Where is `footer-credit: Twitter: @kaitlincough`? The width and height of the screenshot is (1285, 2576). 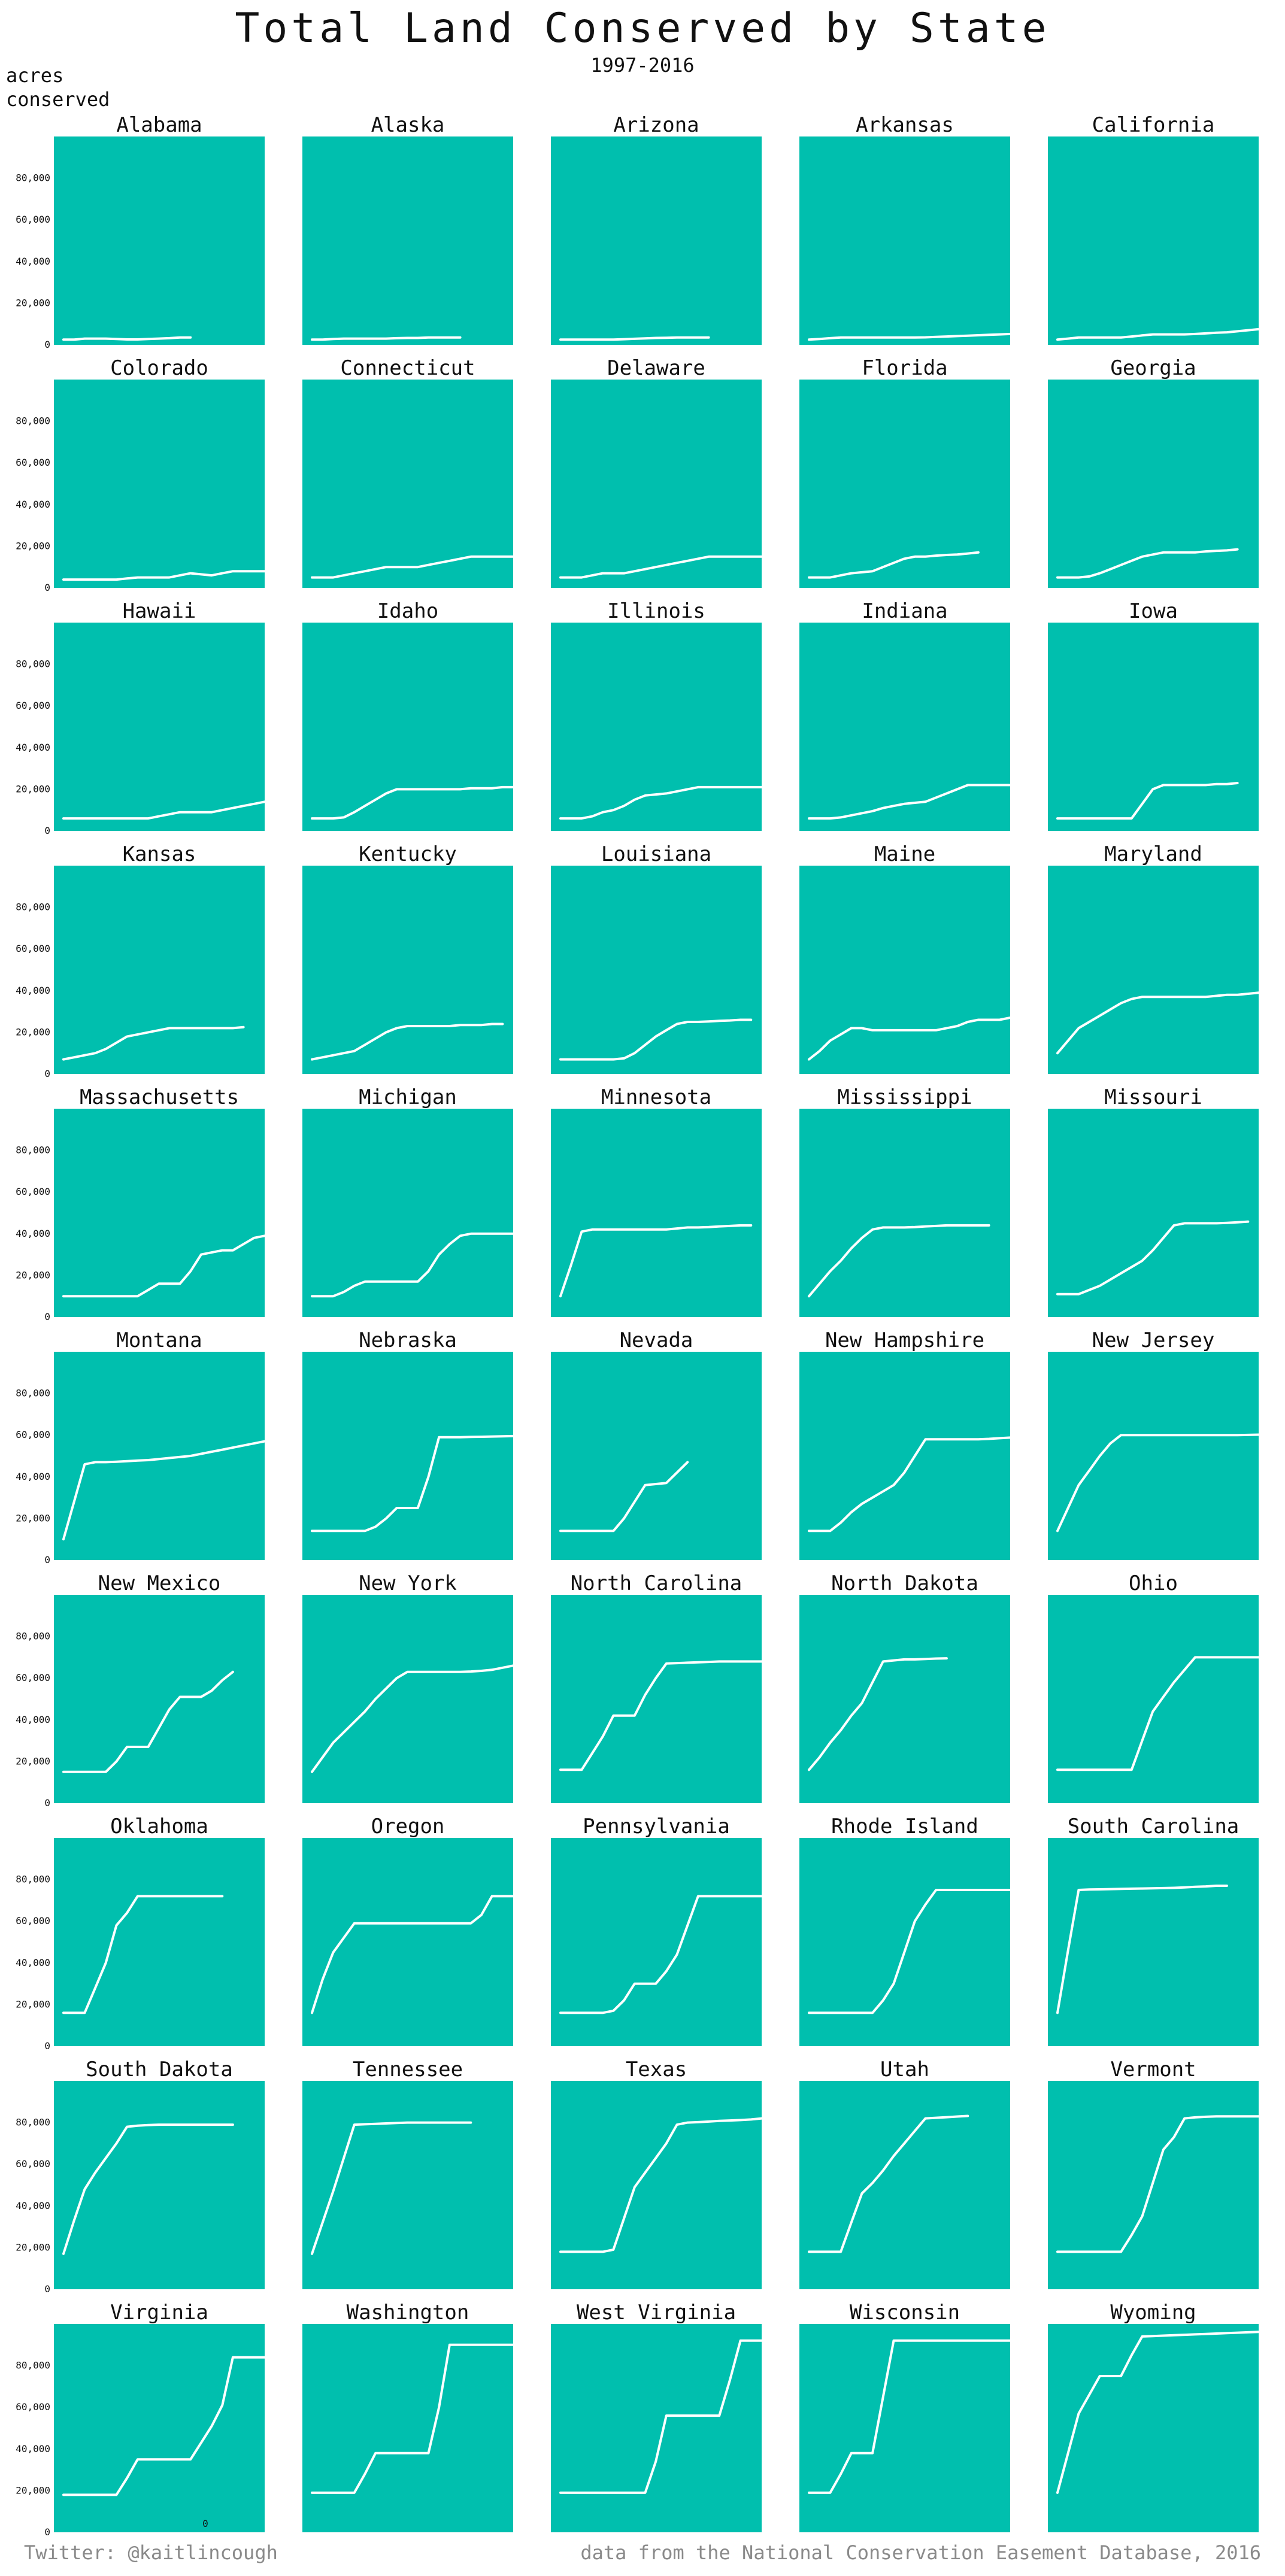
footer-credit: Twitter: @kaitlincough is located at coordinates (151, 2553).